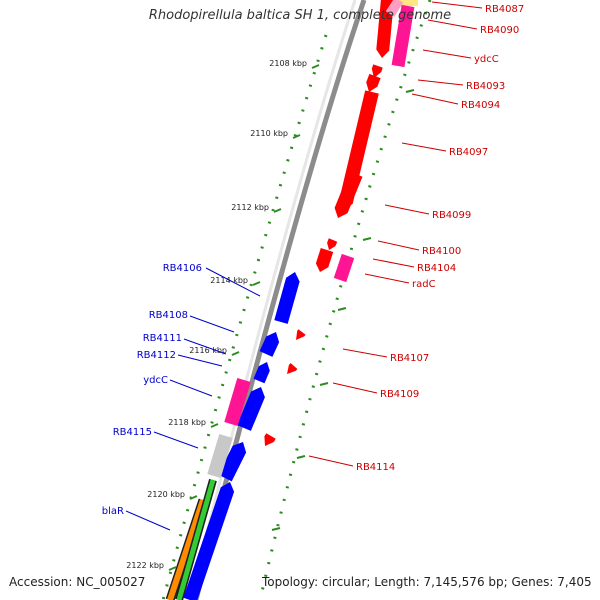 This screenshot has width=600, height=600. Describe the element at coordinates (113, 511) in the screenshot. I see `reverse-gene-label: blaR` at that location.